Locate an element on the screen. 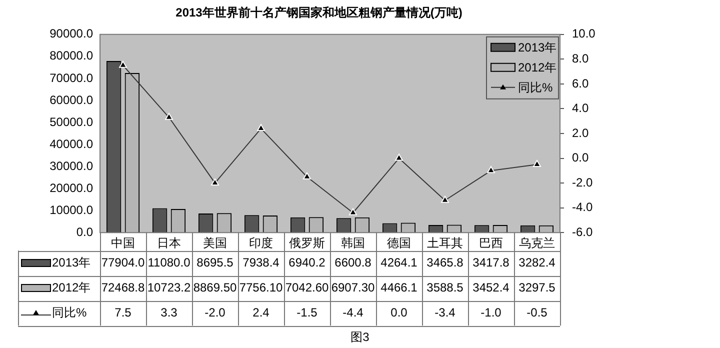 The width and height of the screenshot is (720, 348). data-label: 7756.10 is located at coordinates (261, 287).